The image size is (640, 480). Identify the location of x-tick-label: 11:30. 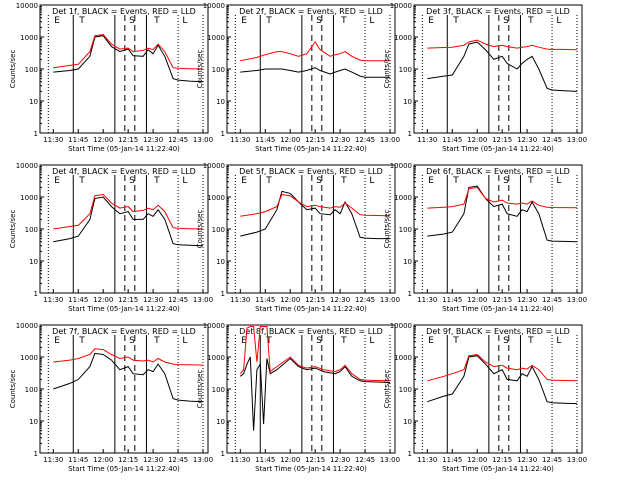
(53, 460).